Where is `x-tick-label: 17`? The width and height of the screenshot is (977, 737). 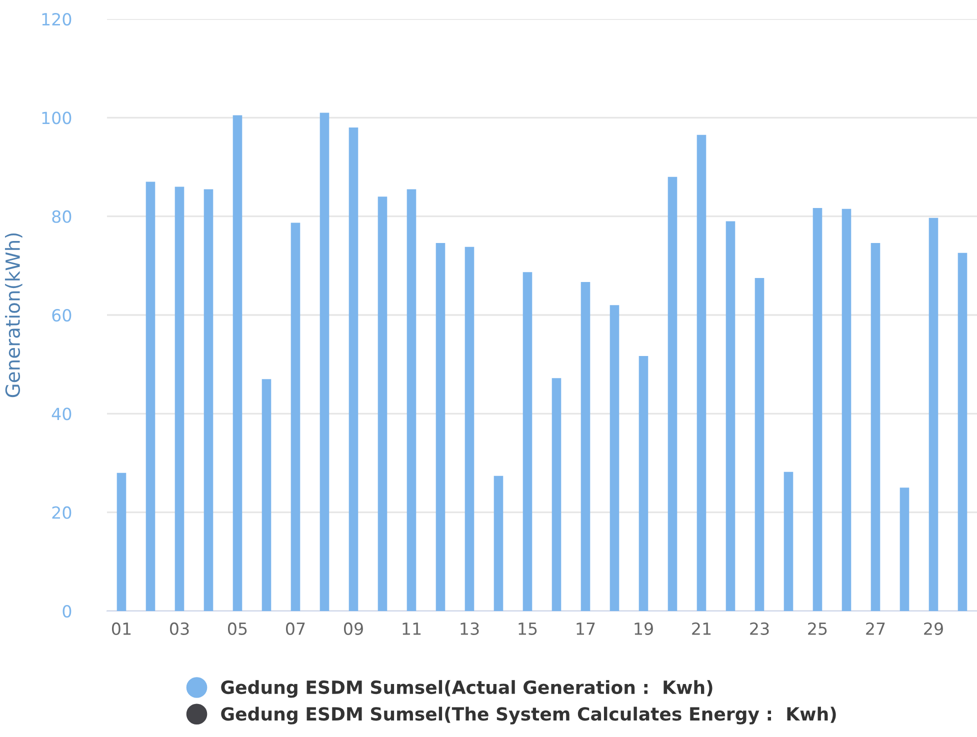
x-tick-label: 17 is located at coordinates (585, 628).